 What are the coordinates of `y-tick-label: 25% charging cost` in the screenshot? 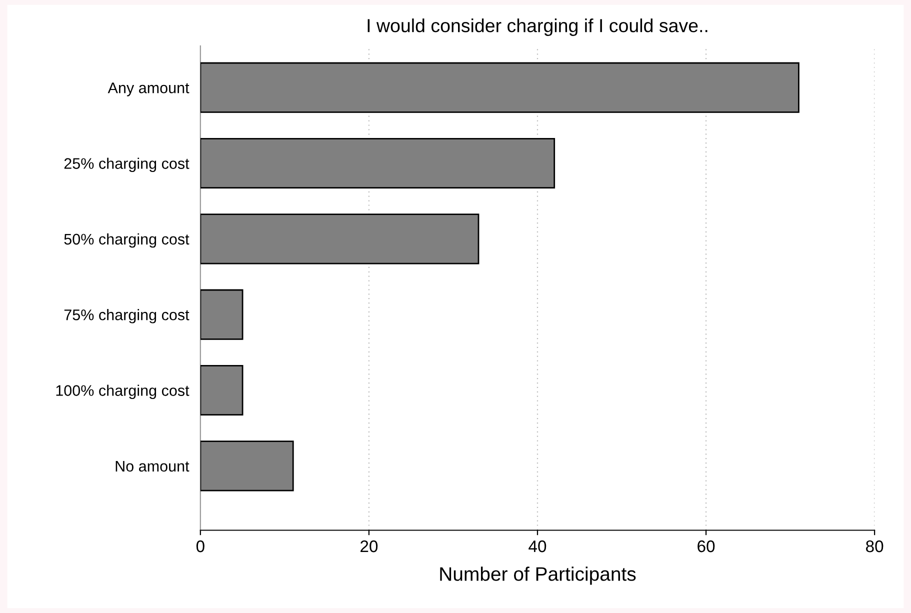 It's located at (127, 165).